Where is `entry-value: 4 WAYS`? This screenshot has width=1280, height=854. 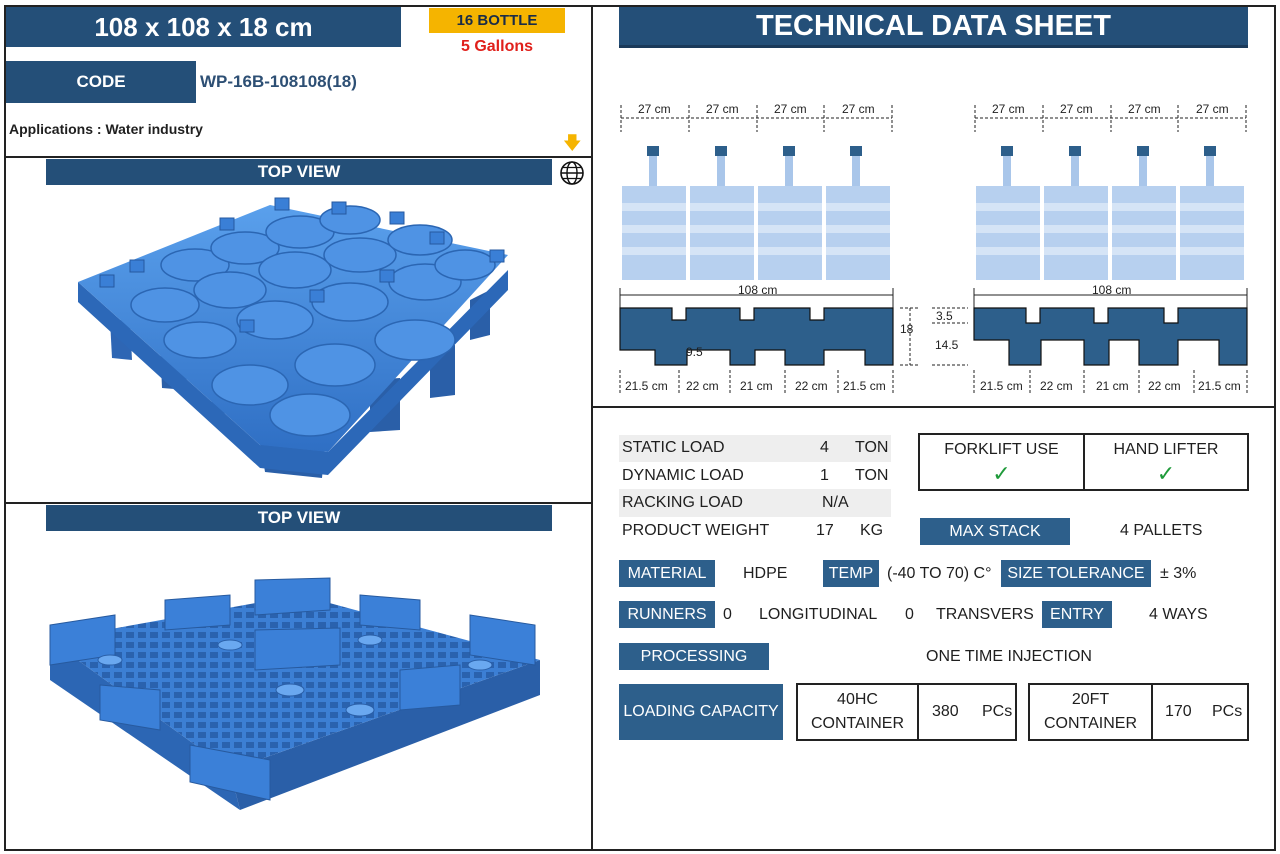
entry-value: 4 WAYS is located at coordinates (1178, 614).